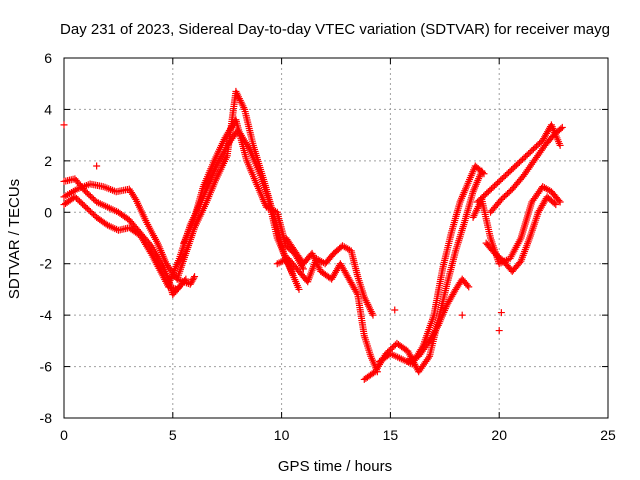 The height and width of the screenshot is (480, 640). I want to click on y-tick-label: 2, so click(48, 161).